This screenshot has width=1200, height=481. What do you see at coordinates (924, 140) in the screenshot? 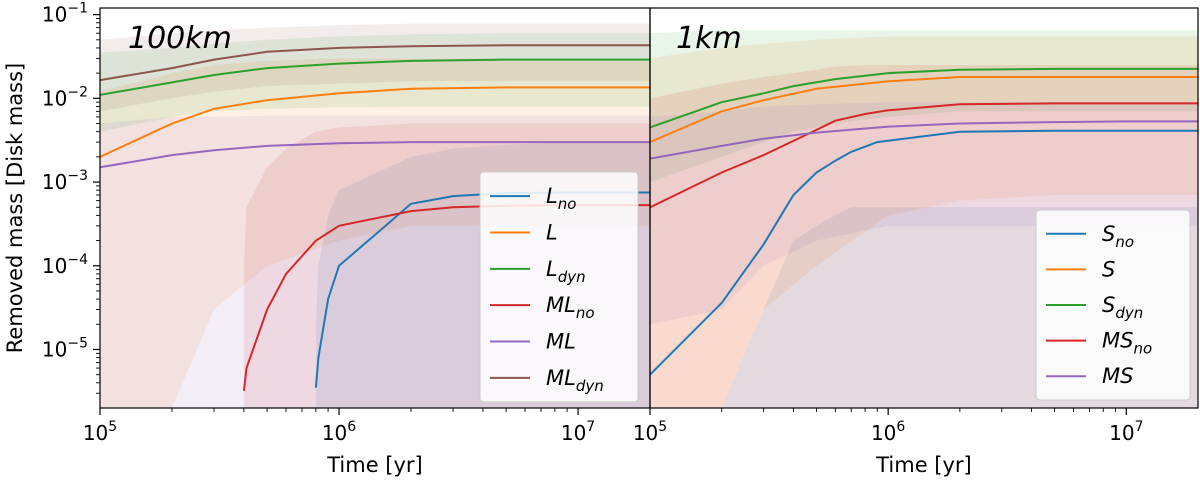
I see `series-line-ms` at bounding box center [924, 140].